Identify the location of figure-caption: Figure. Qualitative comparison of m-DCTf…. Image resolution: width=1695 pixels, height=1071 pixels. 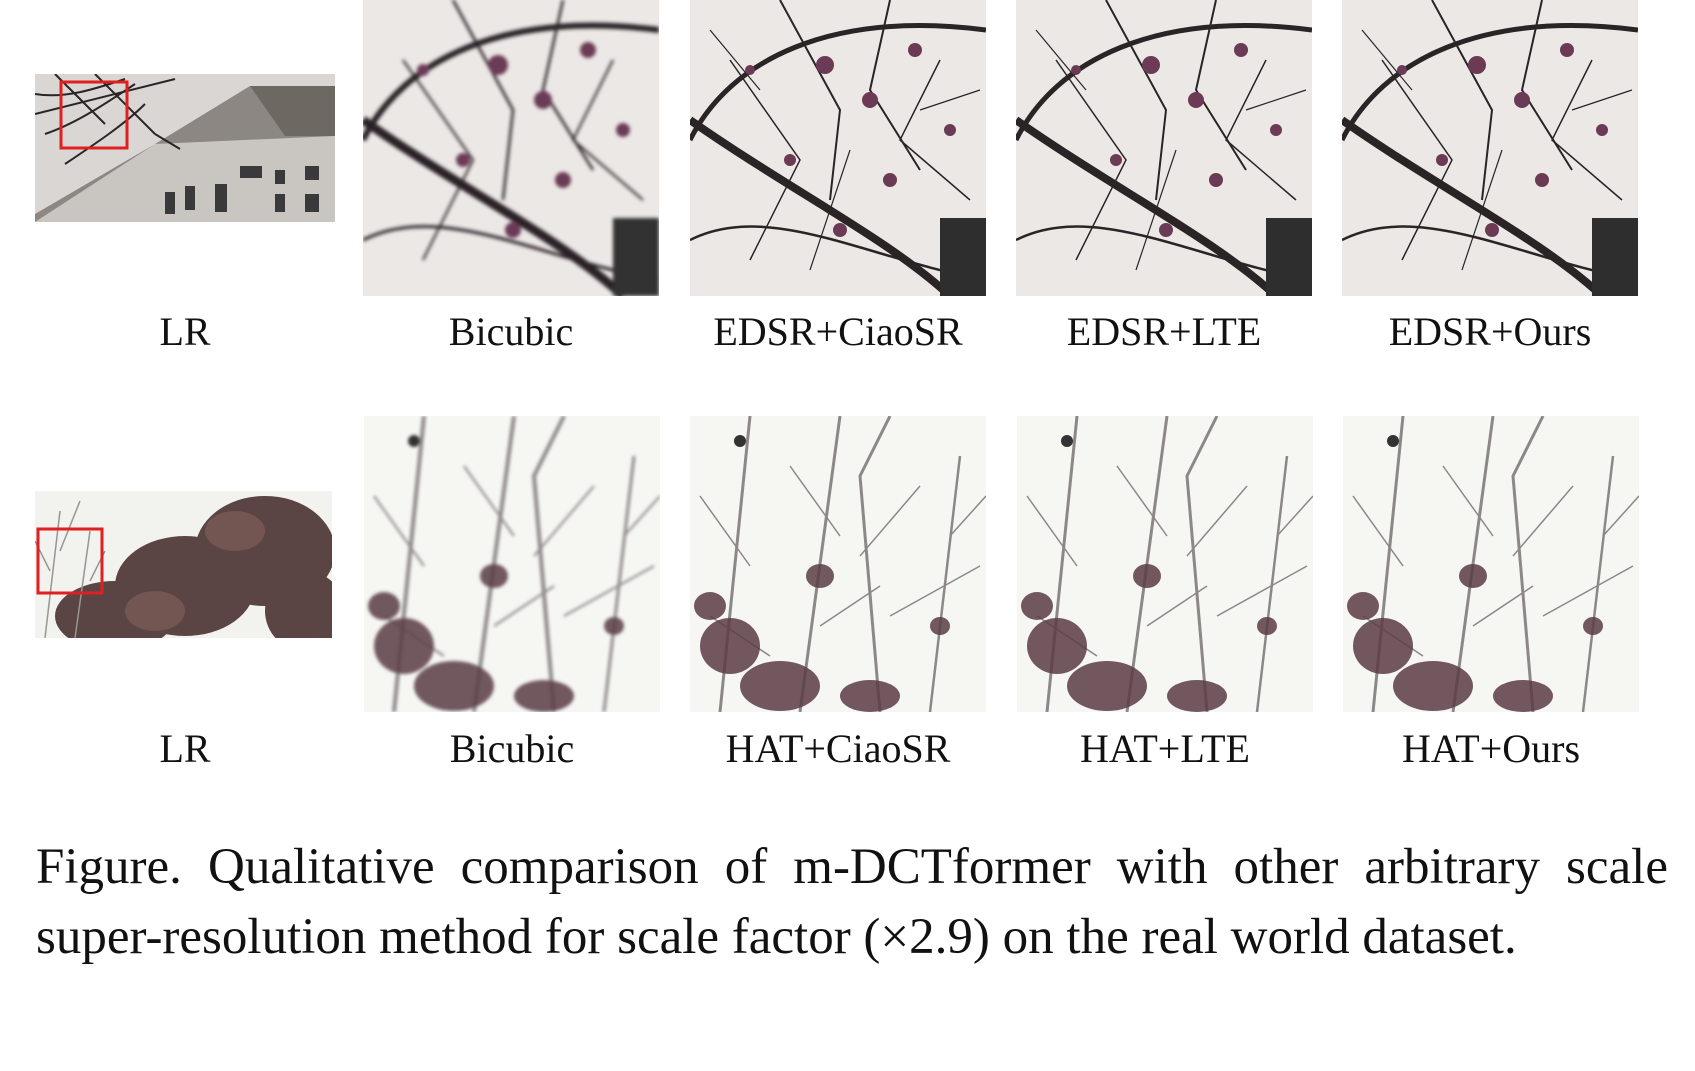
(852, 902).